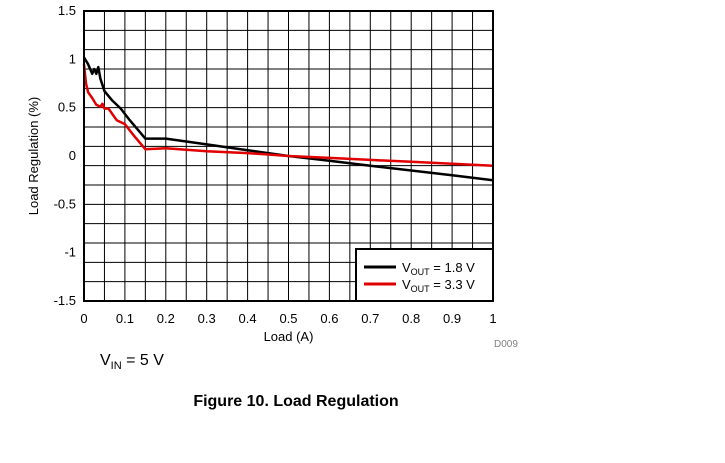 The width and height of the screenshot is (725, 463). What do you see at coordinates (288, 318) in the screenshot?
I see `x-tick-label: 0.5` at bounding box center [288, 318].